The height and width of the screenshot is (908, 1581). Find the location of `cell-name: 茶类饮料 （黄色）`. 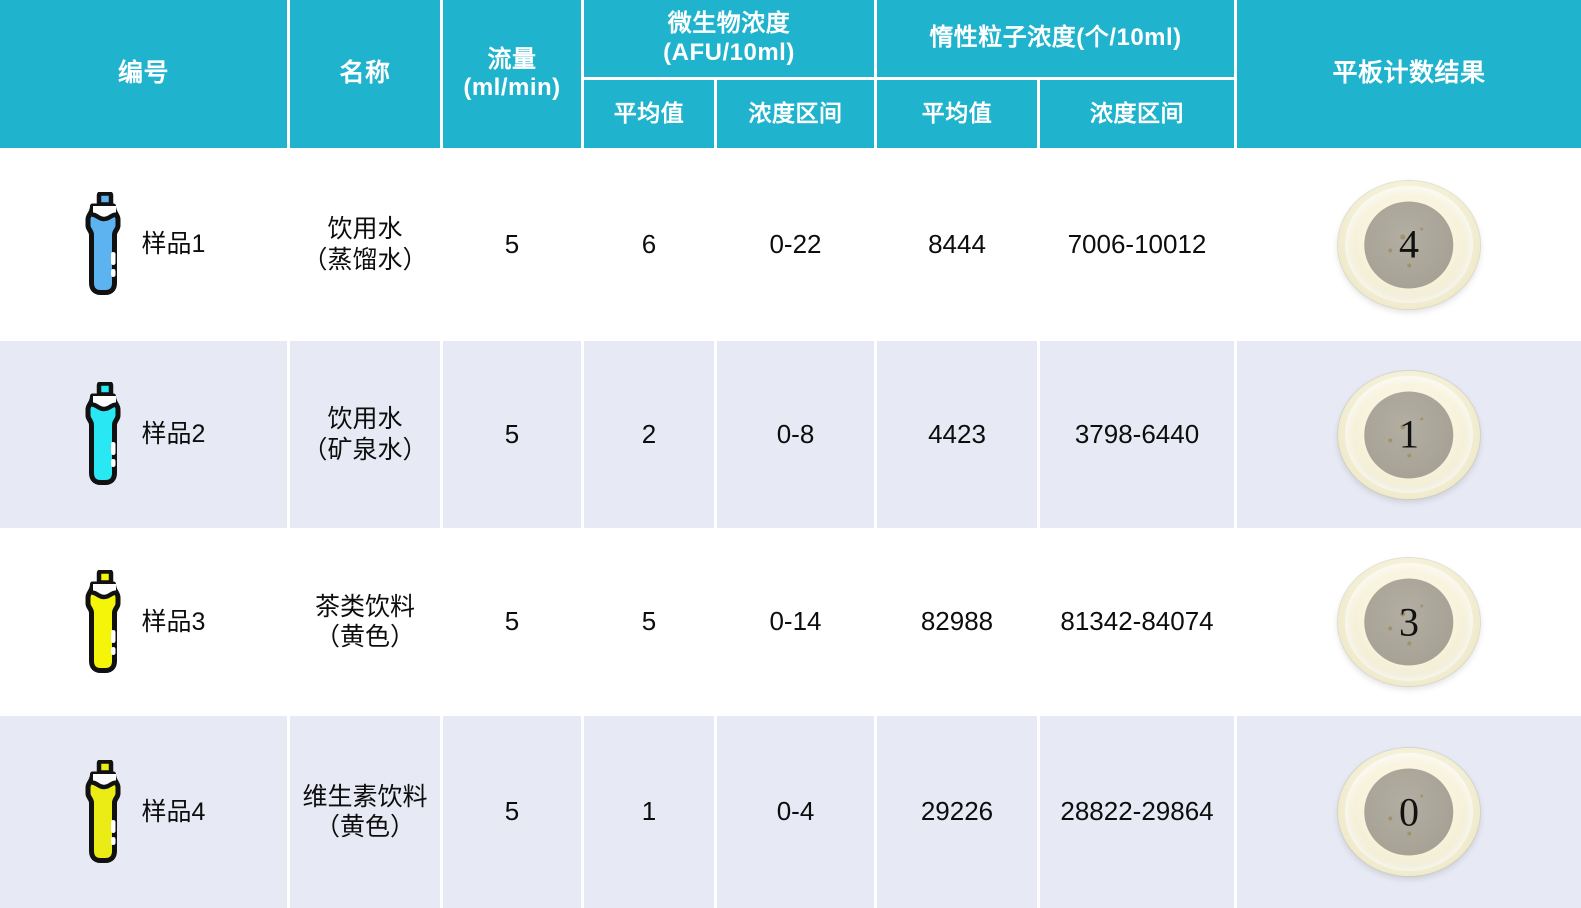

cell-name: 茶类饮料 （黄色） is located at coordinates (364, 622).